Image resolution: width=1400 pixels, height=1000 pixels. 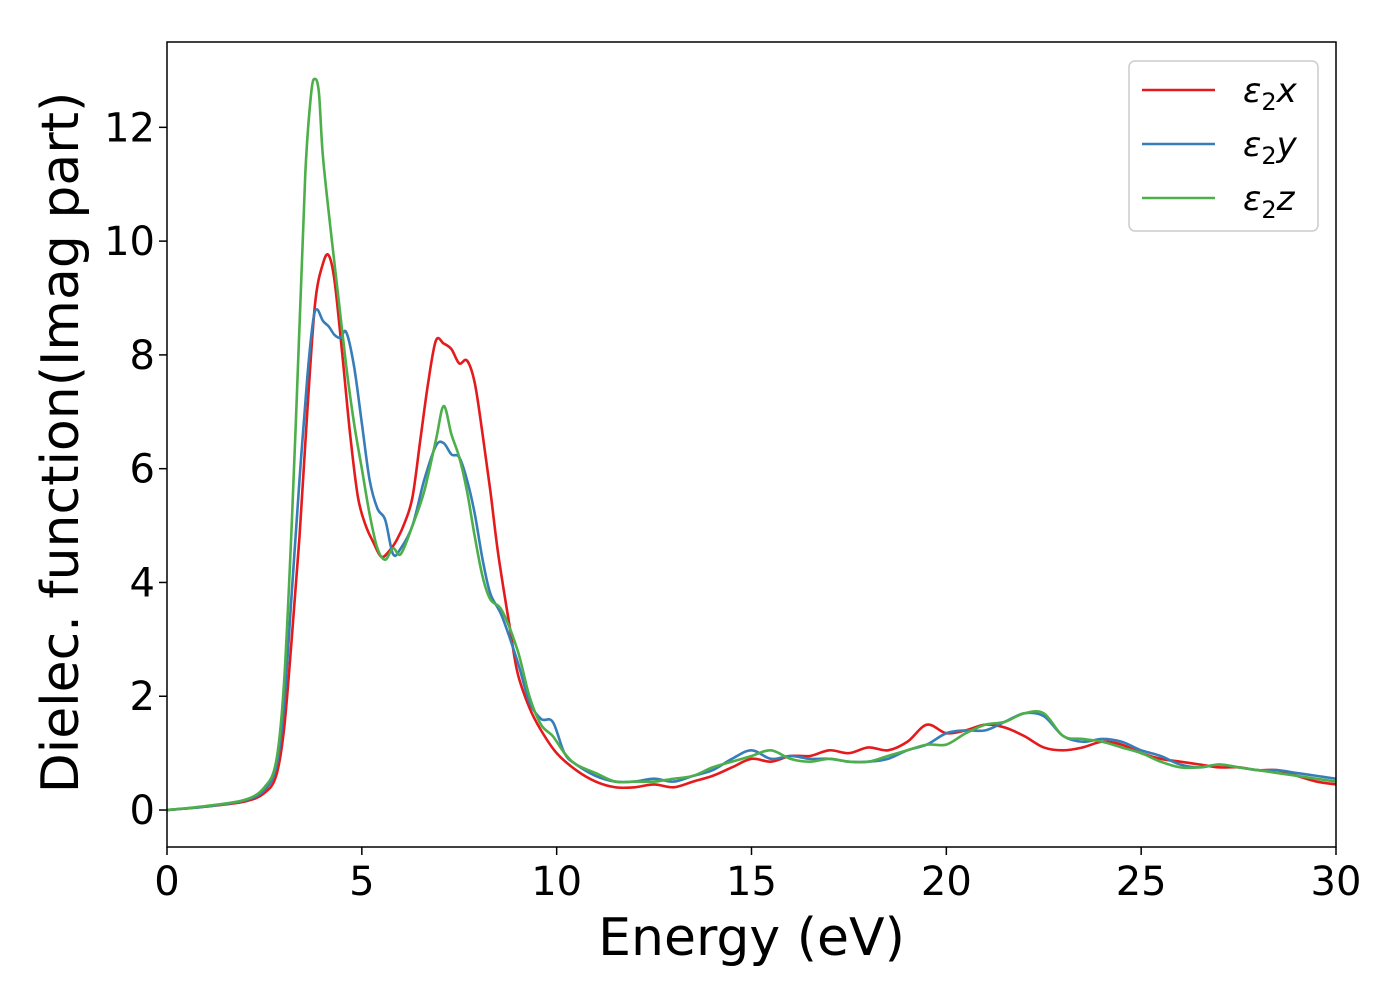 I want to click on x-tick-label: 25, so click(x=1141, y=882).